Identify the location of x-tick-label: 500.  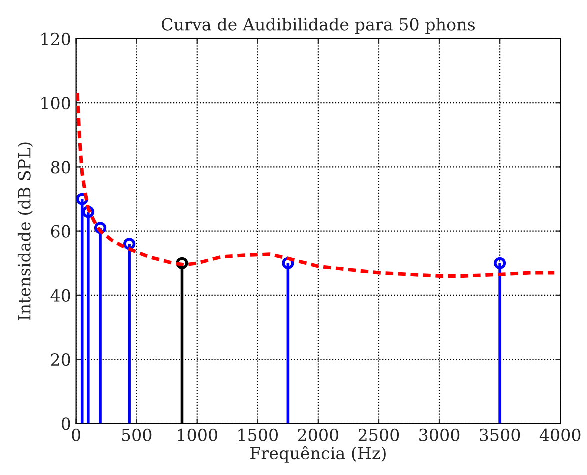
(137, 435).